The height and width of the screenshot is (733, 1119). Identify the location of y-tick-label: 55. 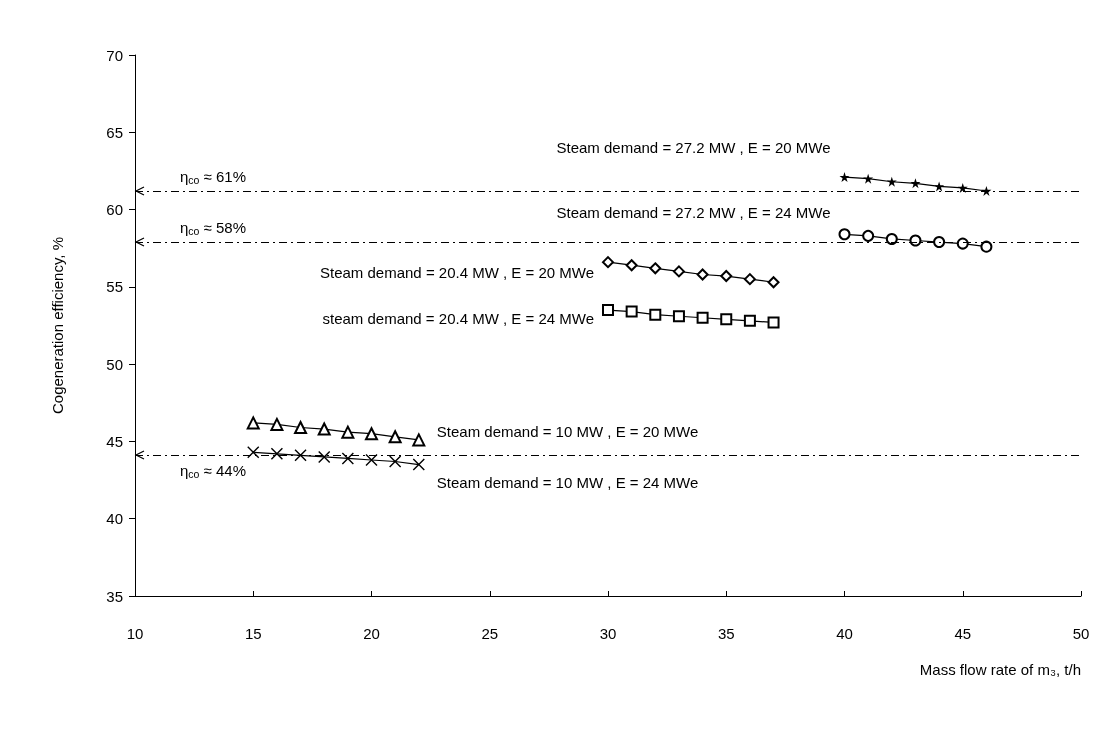
(114, 287).